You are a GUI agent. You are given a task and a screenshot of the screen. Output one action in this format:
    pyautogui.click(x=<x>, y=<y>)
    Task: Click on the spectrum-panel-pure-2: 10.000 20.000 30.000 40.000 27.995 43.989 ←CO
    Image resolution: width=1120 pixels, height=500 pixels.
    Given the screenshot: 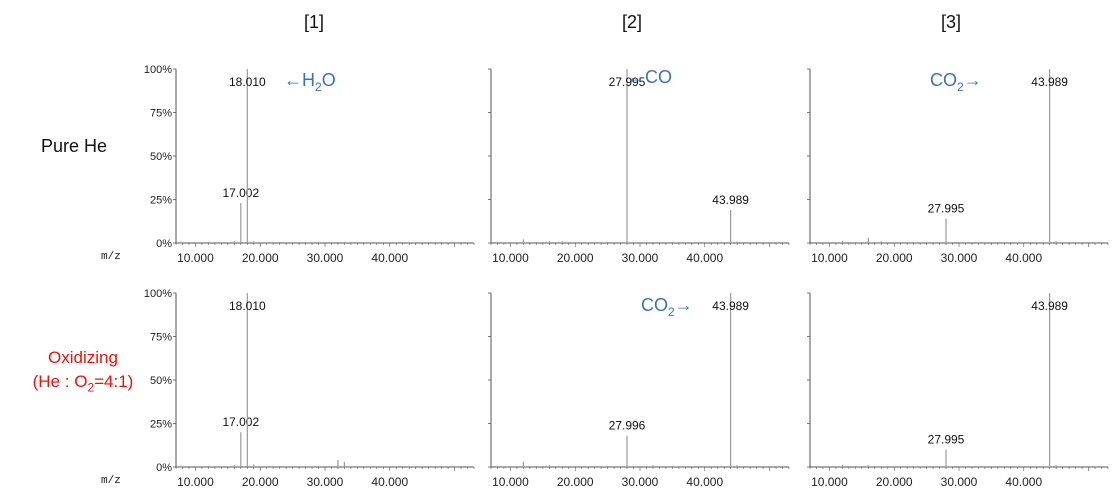 What is the action you would take?
    pyautogui.click(x=639, y=166)
    